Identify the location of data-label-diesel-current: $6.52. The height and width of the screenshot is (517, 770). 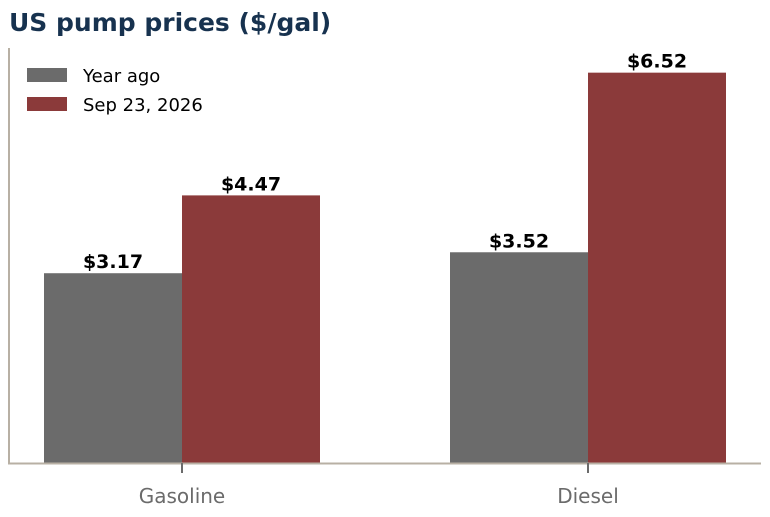
(657, 62).